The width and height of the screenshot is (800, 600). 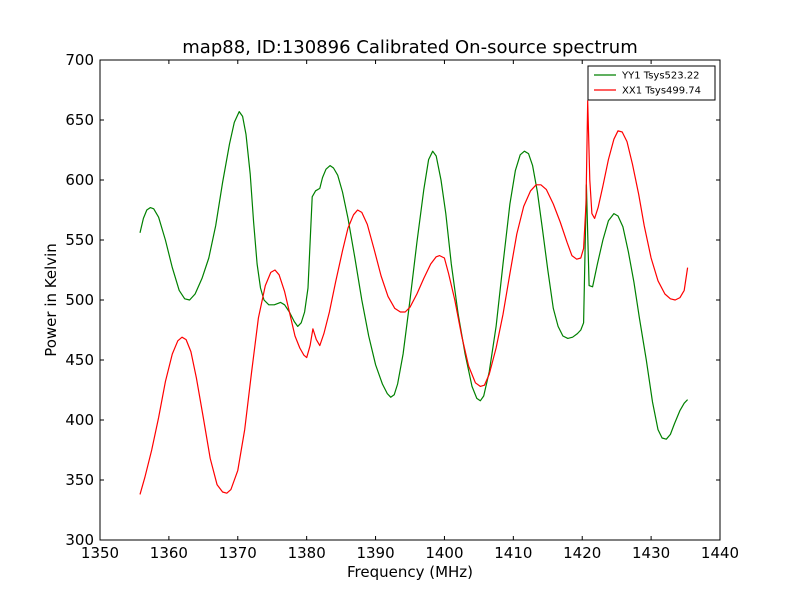 I want to click on x-tick-label: 1440, so click(x=720, y=553).